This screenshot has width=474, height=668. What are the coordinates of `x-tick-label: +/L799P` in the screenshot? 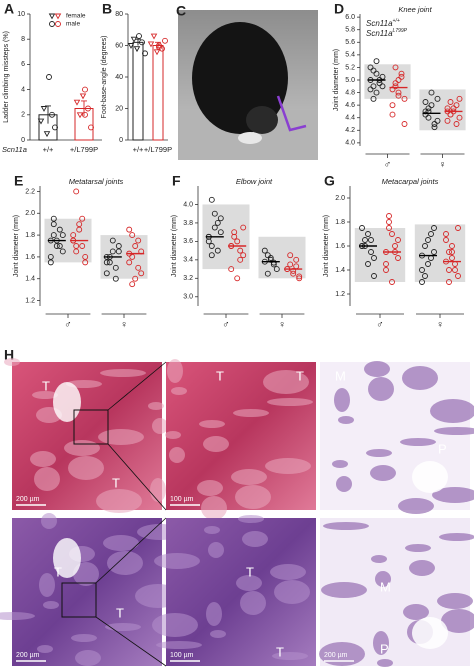 It's located at (84, 149).